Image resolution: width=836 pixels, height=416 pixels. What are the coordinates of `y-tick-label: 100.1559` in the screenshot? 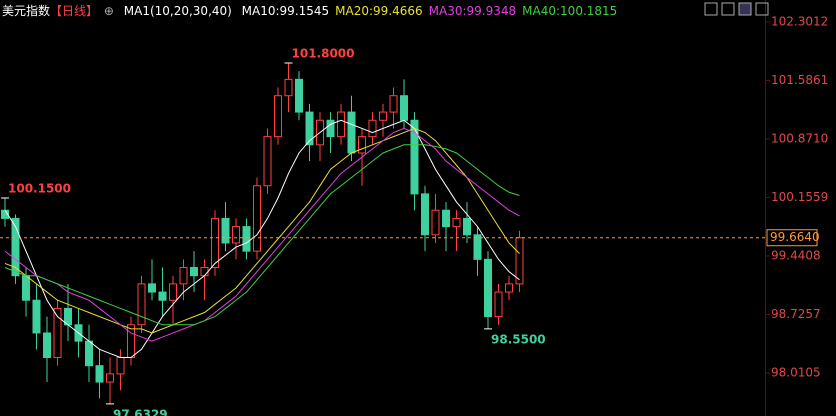 It's located at (799, 197).